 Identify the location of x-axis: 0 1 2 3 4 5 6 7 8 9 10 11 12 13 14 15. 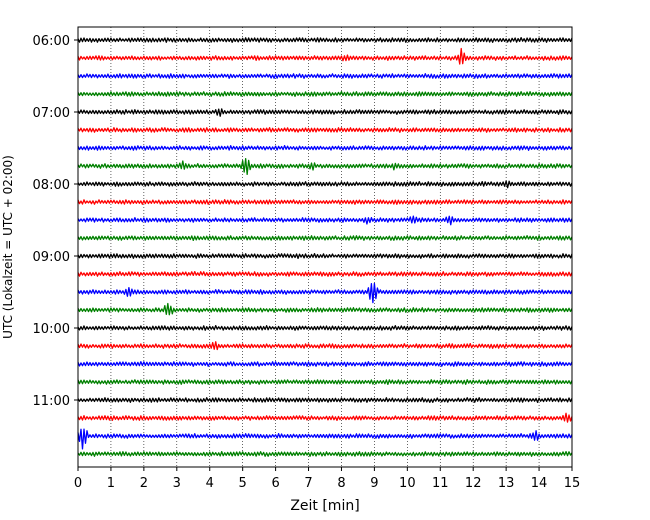
(327, 479).